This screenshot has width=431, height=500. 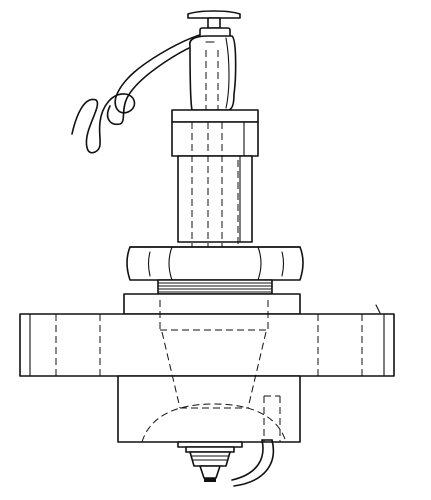 What do you see at coordinates (215, 263) in the screenshot?
I see `hex-nut` at bounding box center [215, 263].